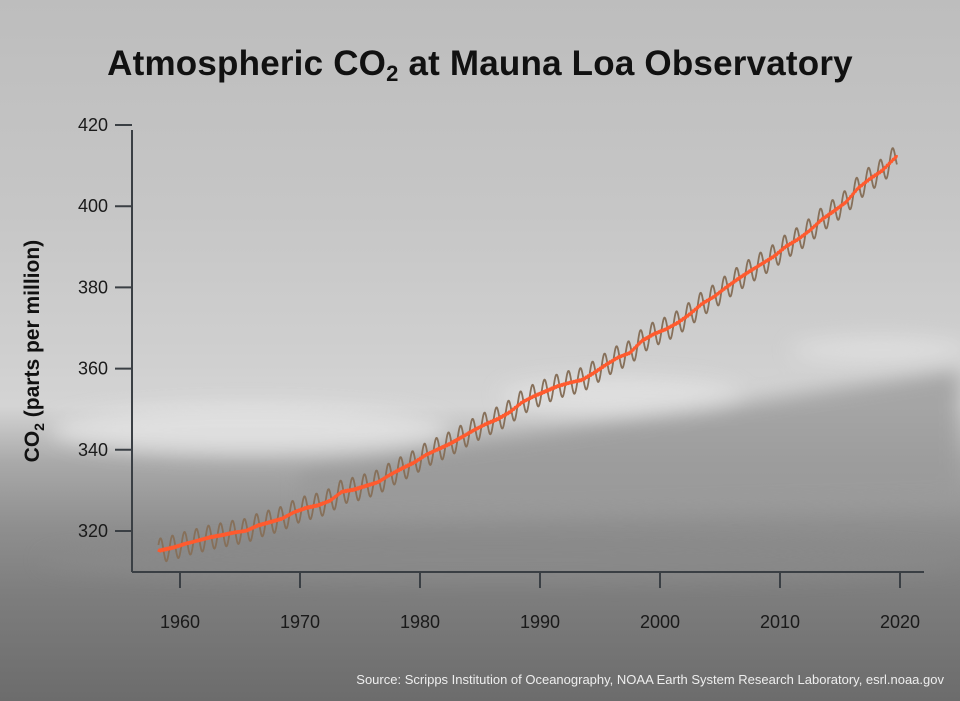 The width and height of the screenshot is (960, 701). I want to click on y-tick-label: 360, so click(93, 369).